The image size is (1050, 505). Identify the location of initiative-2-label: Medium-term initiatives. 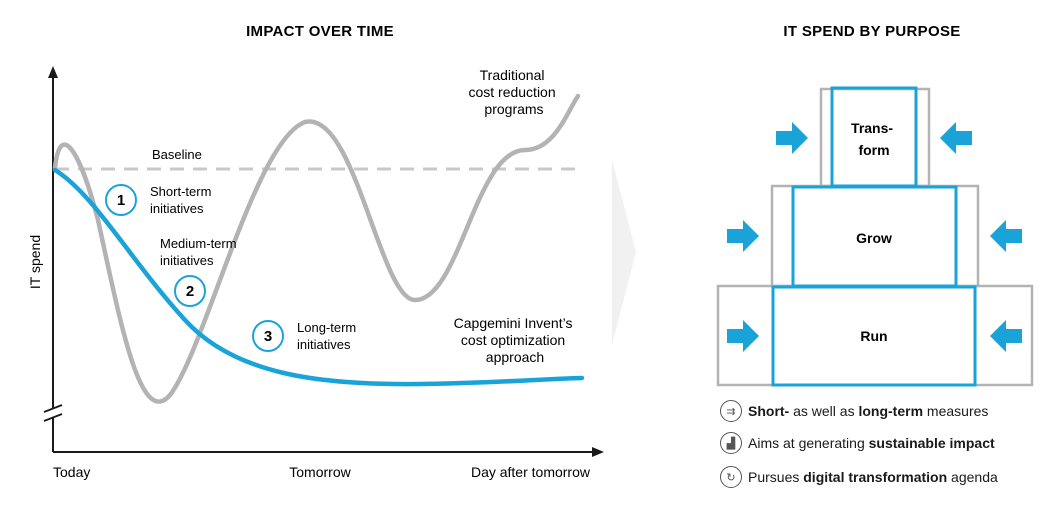
(200, 252).